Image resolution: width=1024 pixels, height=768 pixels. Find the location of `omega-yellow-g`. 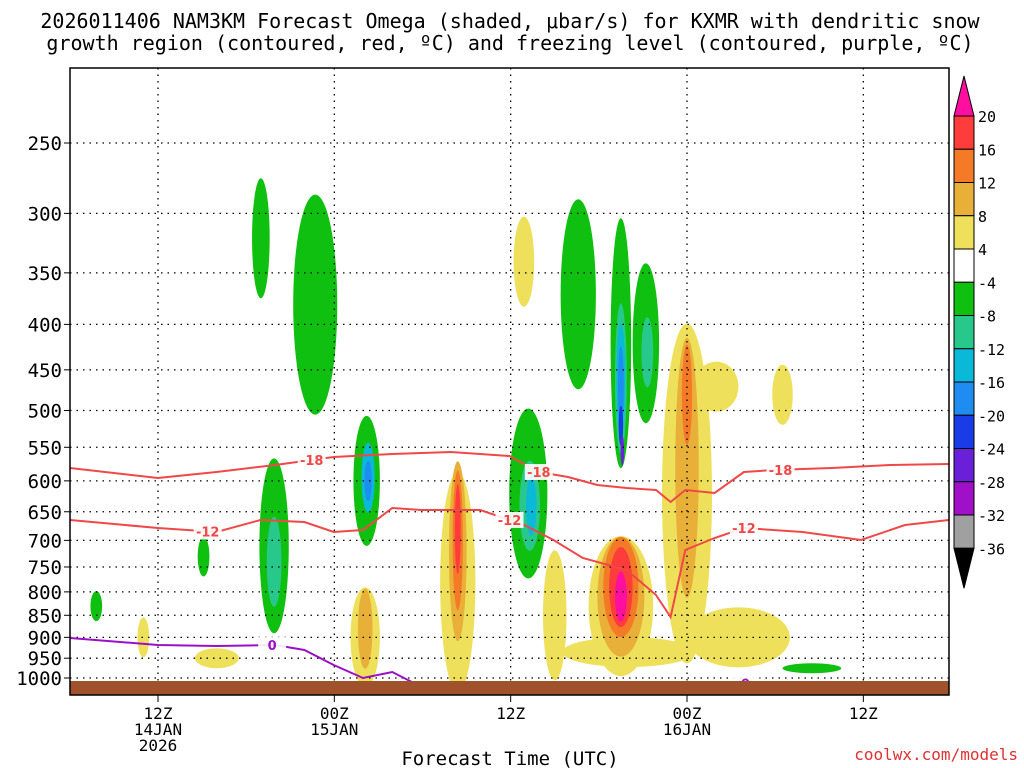

omega-yellow-g is located at coordinates (738, 637).